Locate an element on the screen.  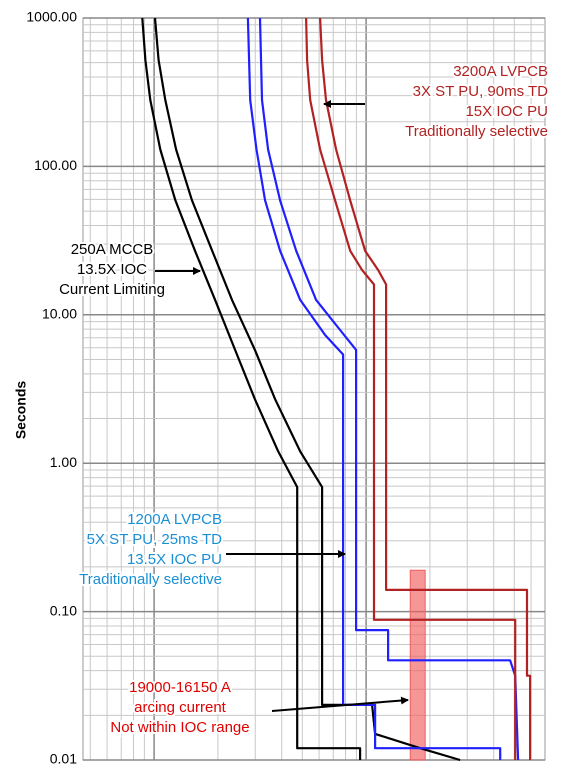
bands is located at coordinates (417, 665).